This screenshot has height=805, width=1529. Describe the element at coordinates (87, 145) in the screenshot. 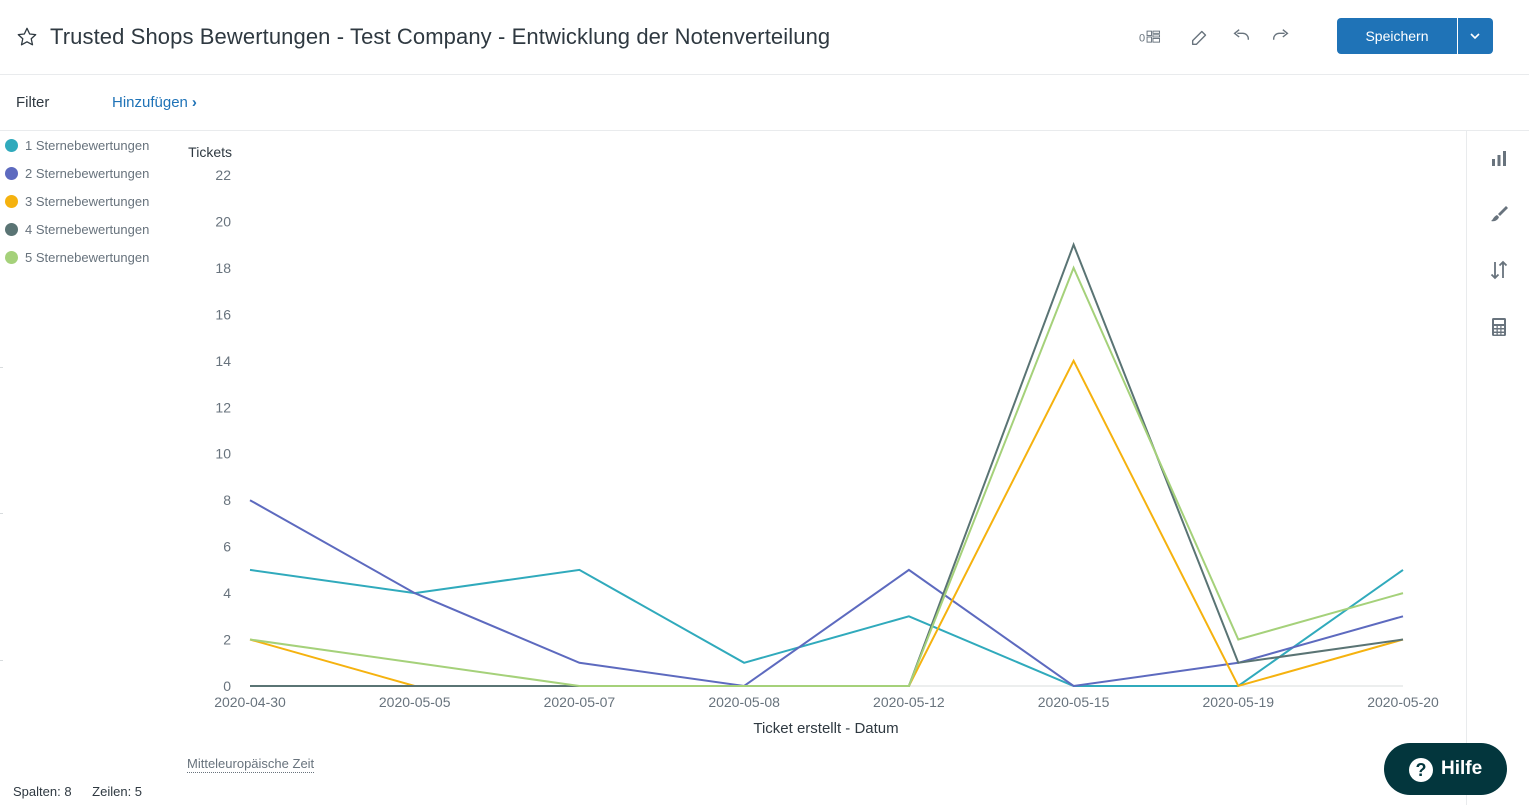

I see `legend-label: 1 Sternebewertungen` at that location.